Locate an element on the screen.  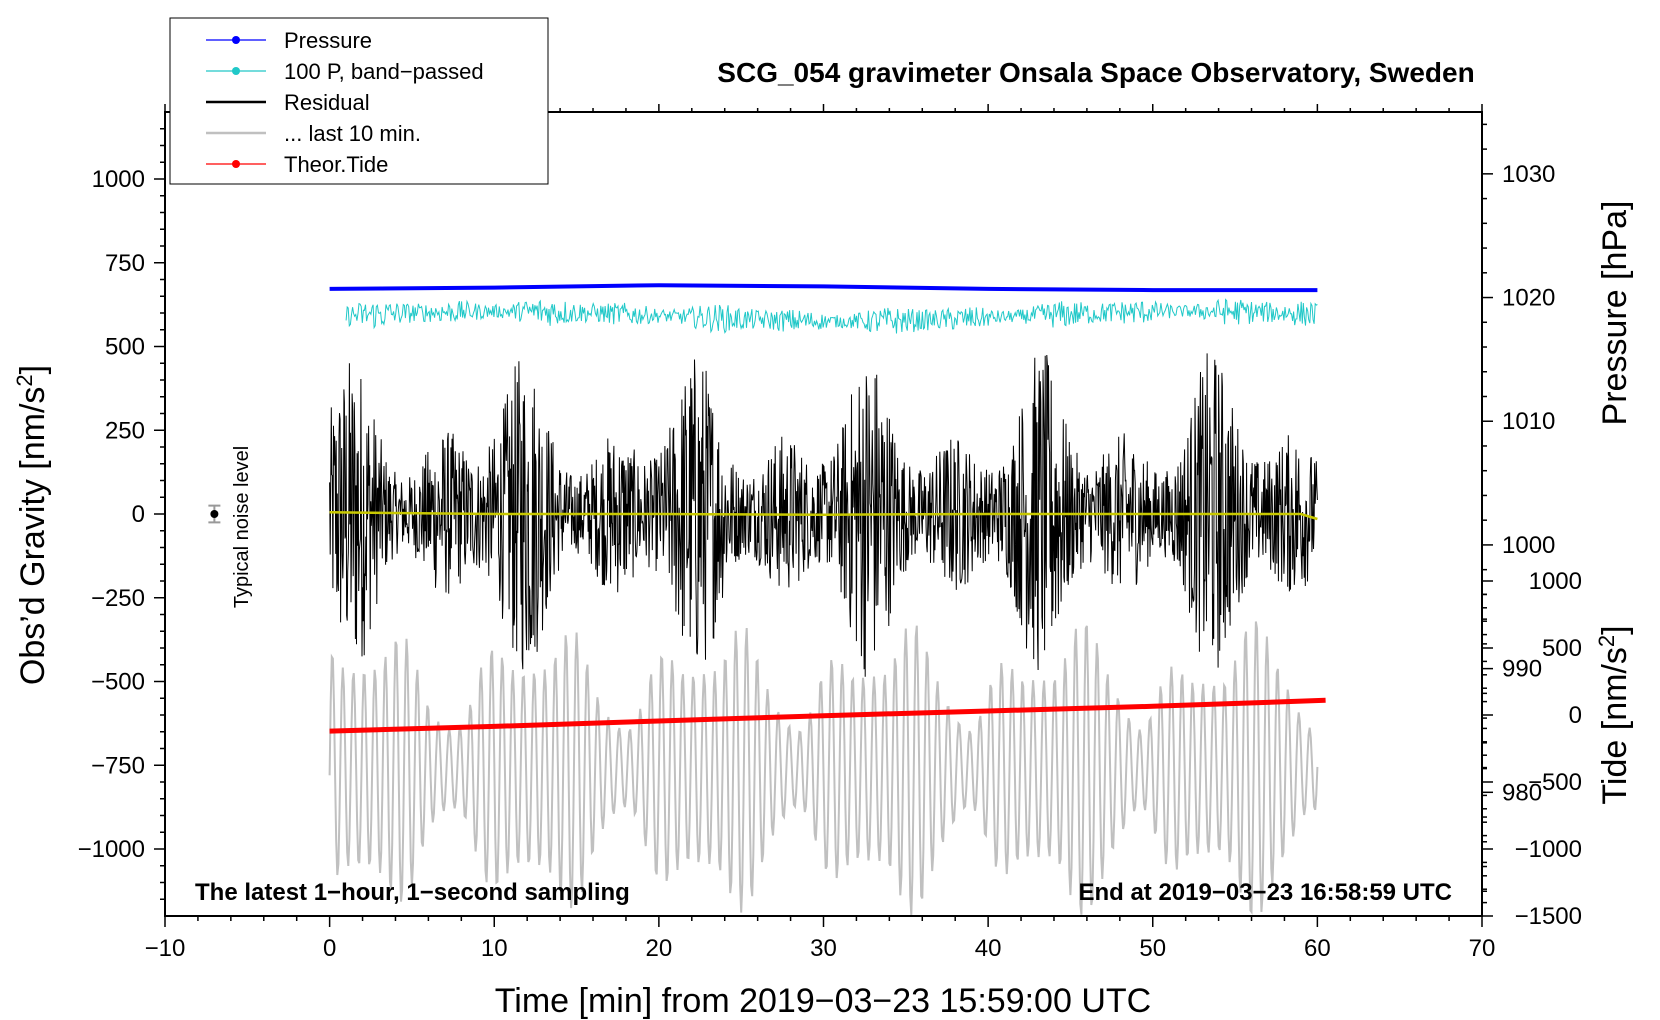
noise-marker is located at coordinates (214, 514).